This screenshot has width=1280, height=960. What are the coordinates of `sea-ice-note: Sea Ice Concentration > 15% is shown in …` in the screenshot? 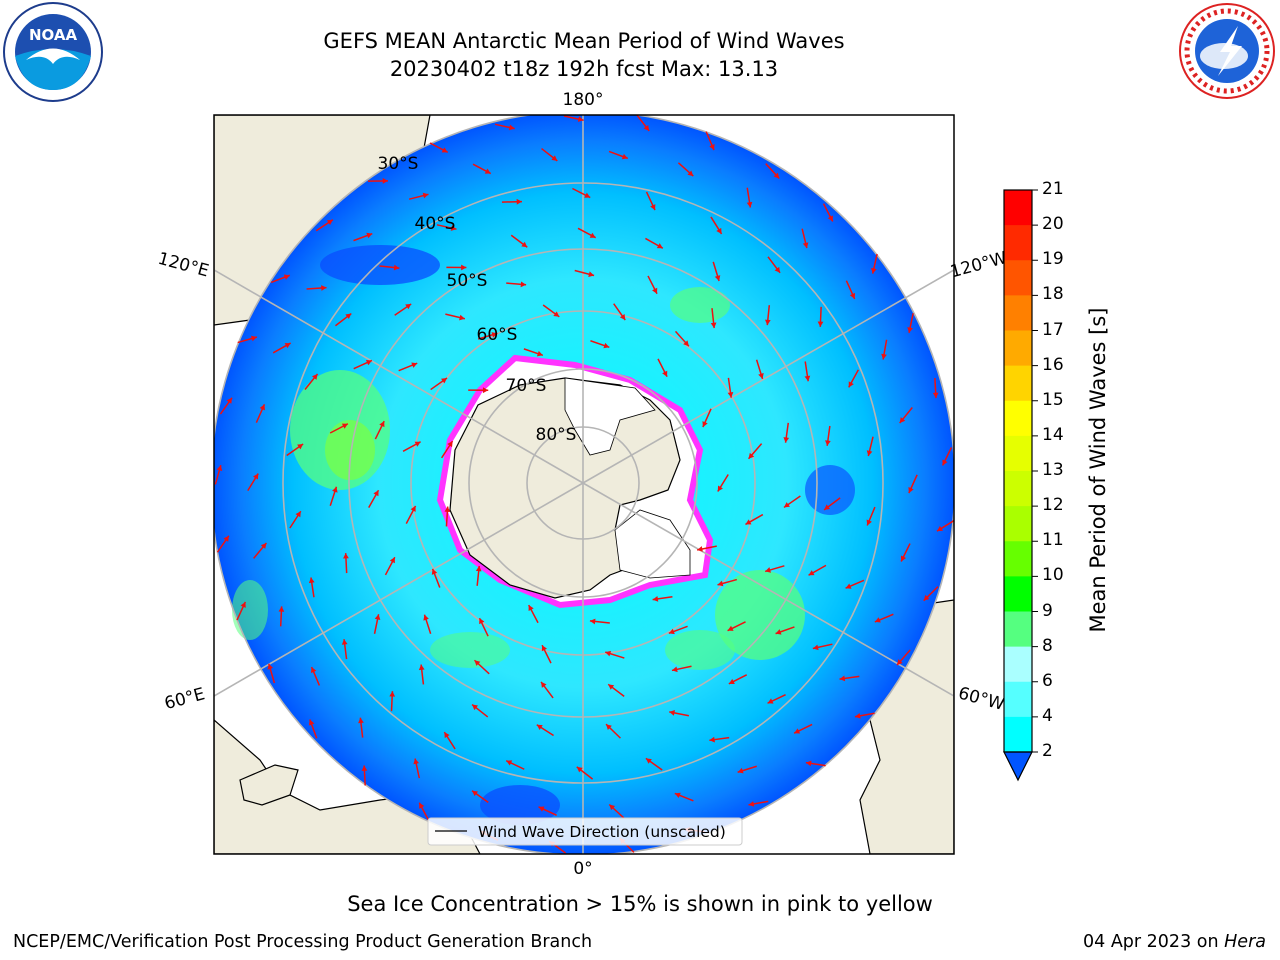 It's located at (640, 904).